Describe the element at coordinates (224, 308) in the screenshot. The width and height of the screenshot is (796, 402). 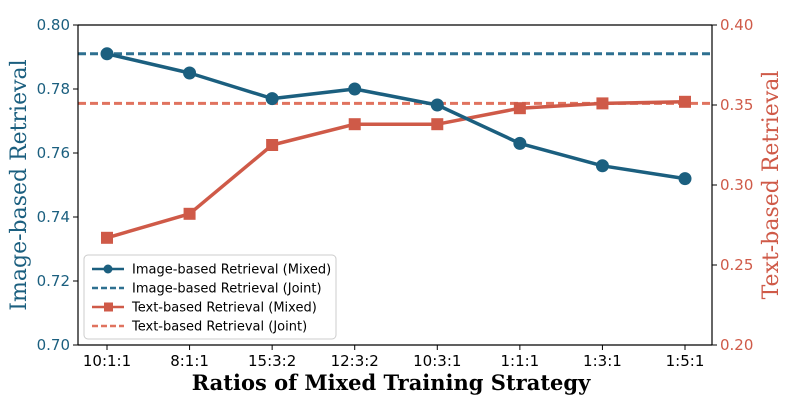
I see `legend-label: Text-based Retrieval (Mixed)` at that location.